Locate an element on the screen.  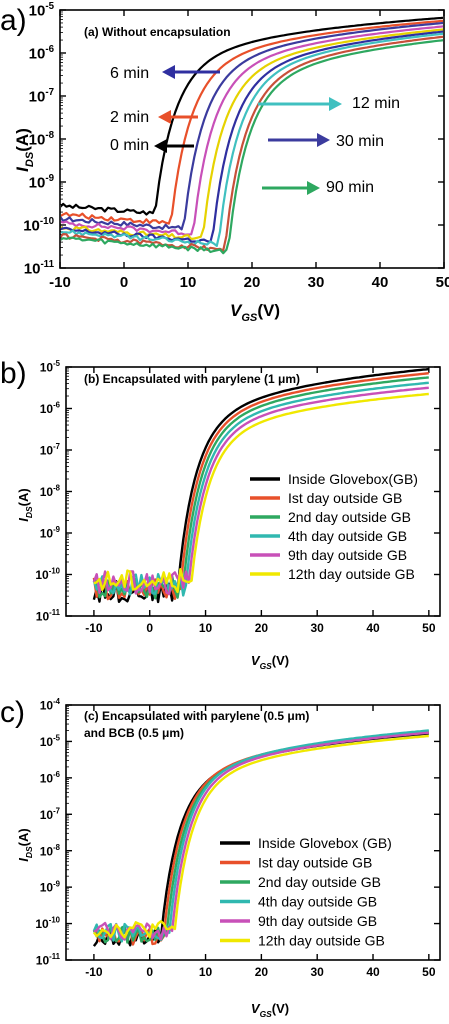
annotation-label: 6 min is located at coordinates (129, 73).